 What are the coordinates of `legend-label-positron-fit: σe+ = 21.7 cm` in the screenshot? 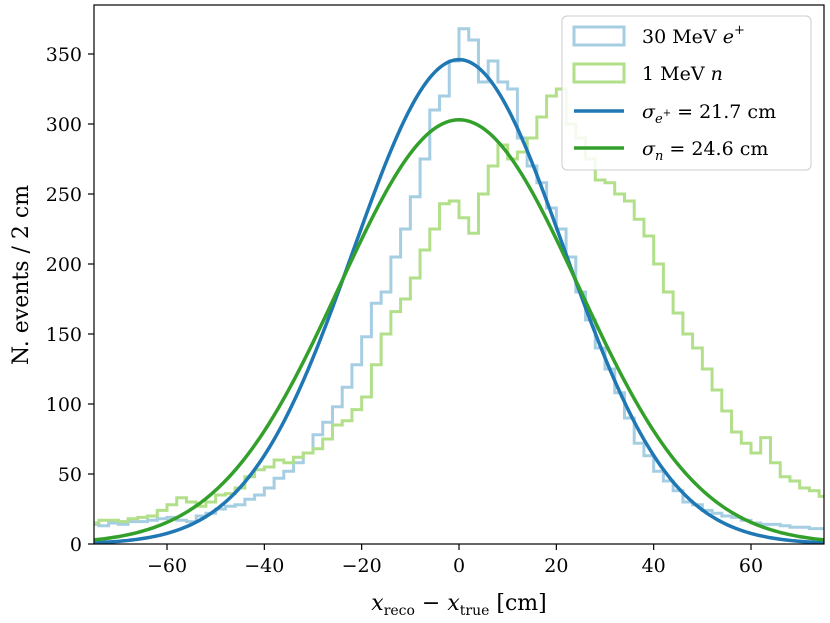 It's located at (709, 114).